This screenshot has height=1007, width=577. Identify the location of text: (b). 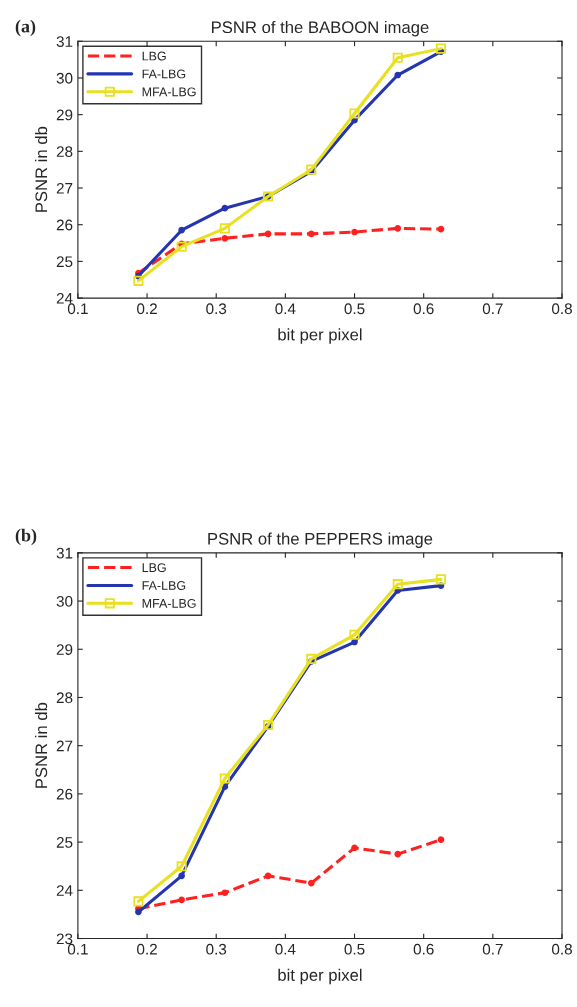
(26, 537).